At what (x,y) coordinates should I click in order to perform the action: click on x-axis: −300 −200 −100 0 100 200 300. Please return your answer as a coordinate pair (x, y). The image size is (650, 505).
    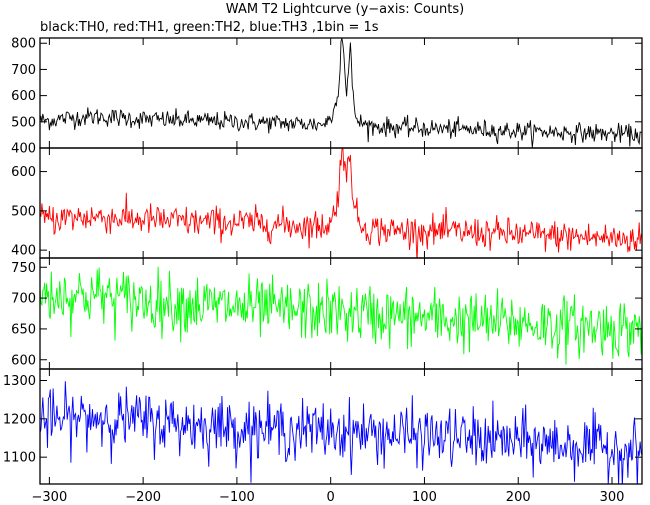
    Looking at the image, I should click on (328, 497).